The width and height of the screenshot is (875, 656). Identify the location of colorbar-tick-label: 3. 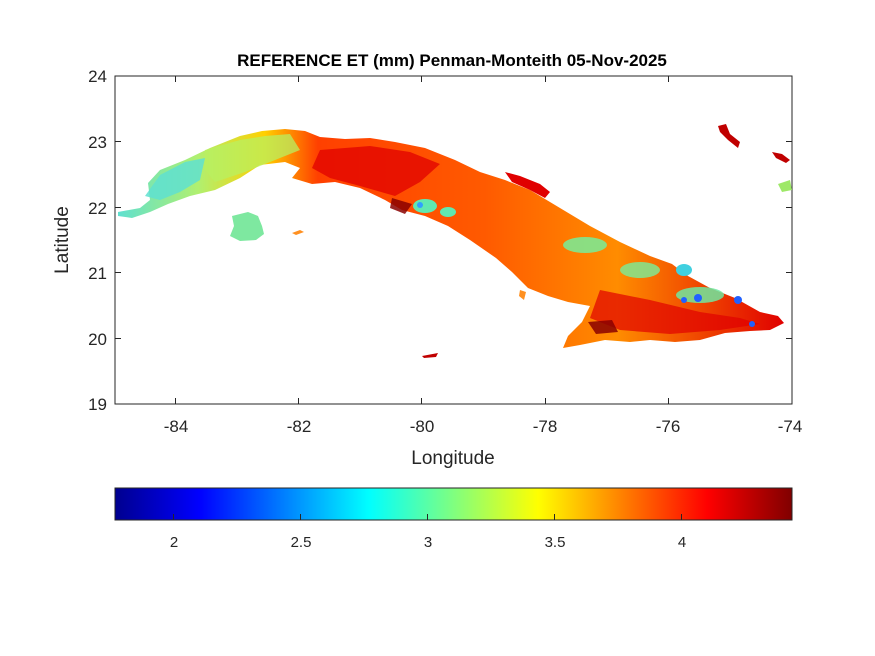
(428, 542).